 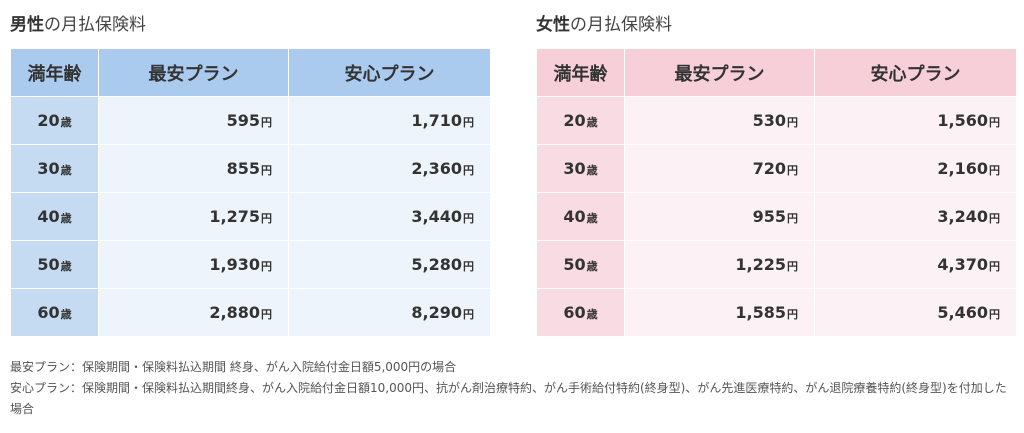 I want to click on male-title-strong: 男性, so click(x=27, y=25).